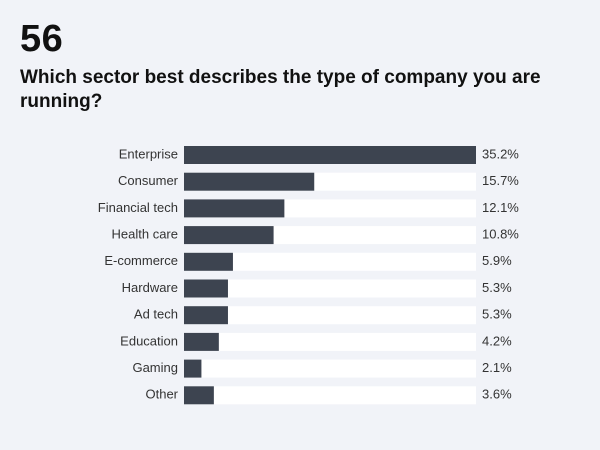 This screenshot has width=600, height=450. I want to click on value-label-gaming: 2.1%, so click(497, 367).